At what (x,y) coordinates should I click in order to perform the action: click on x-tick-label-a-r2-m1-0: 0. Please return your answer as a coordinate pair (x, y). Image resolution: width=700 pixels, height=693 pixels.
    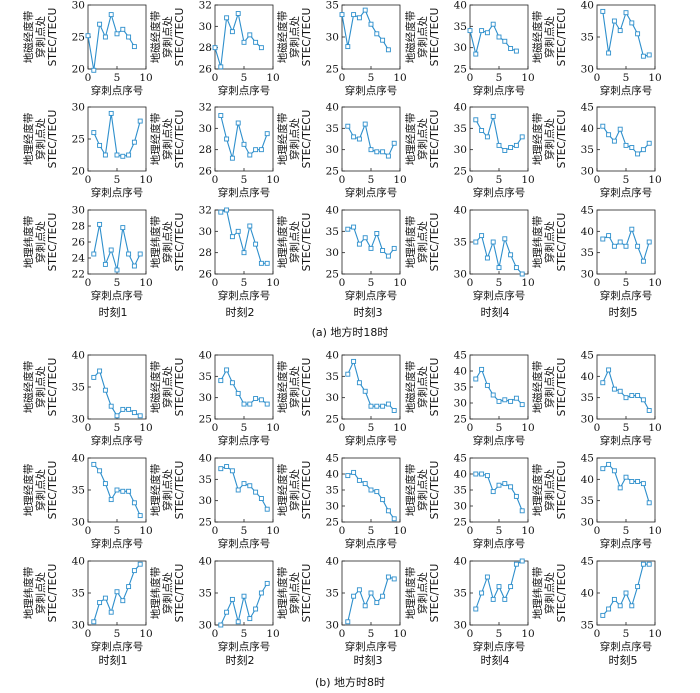
    Looking at the image, I should click on (88, 180).